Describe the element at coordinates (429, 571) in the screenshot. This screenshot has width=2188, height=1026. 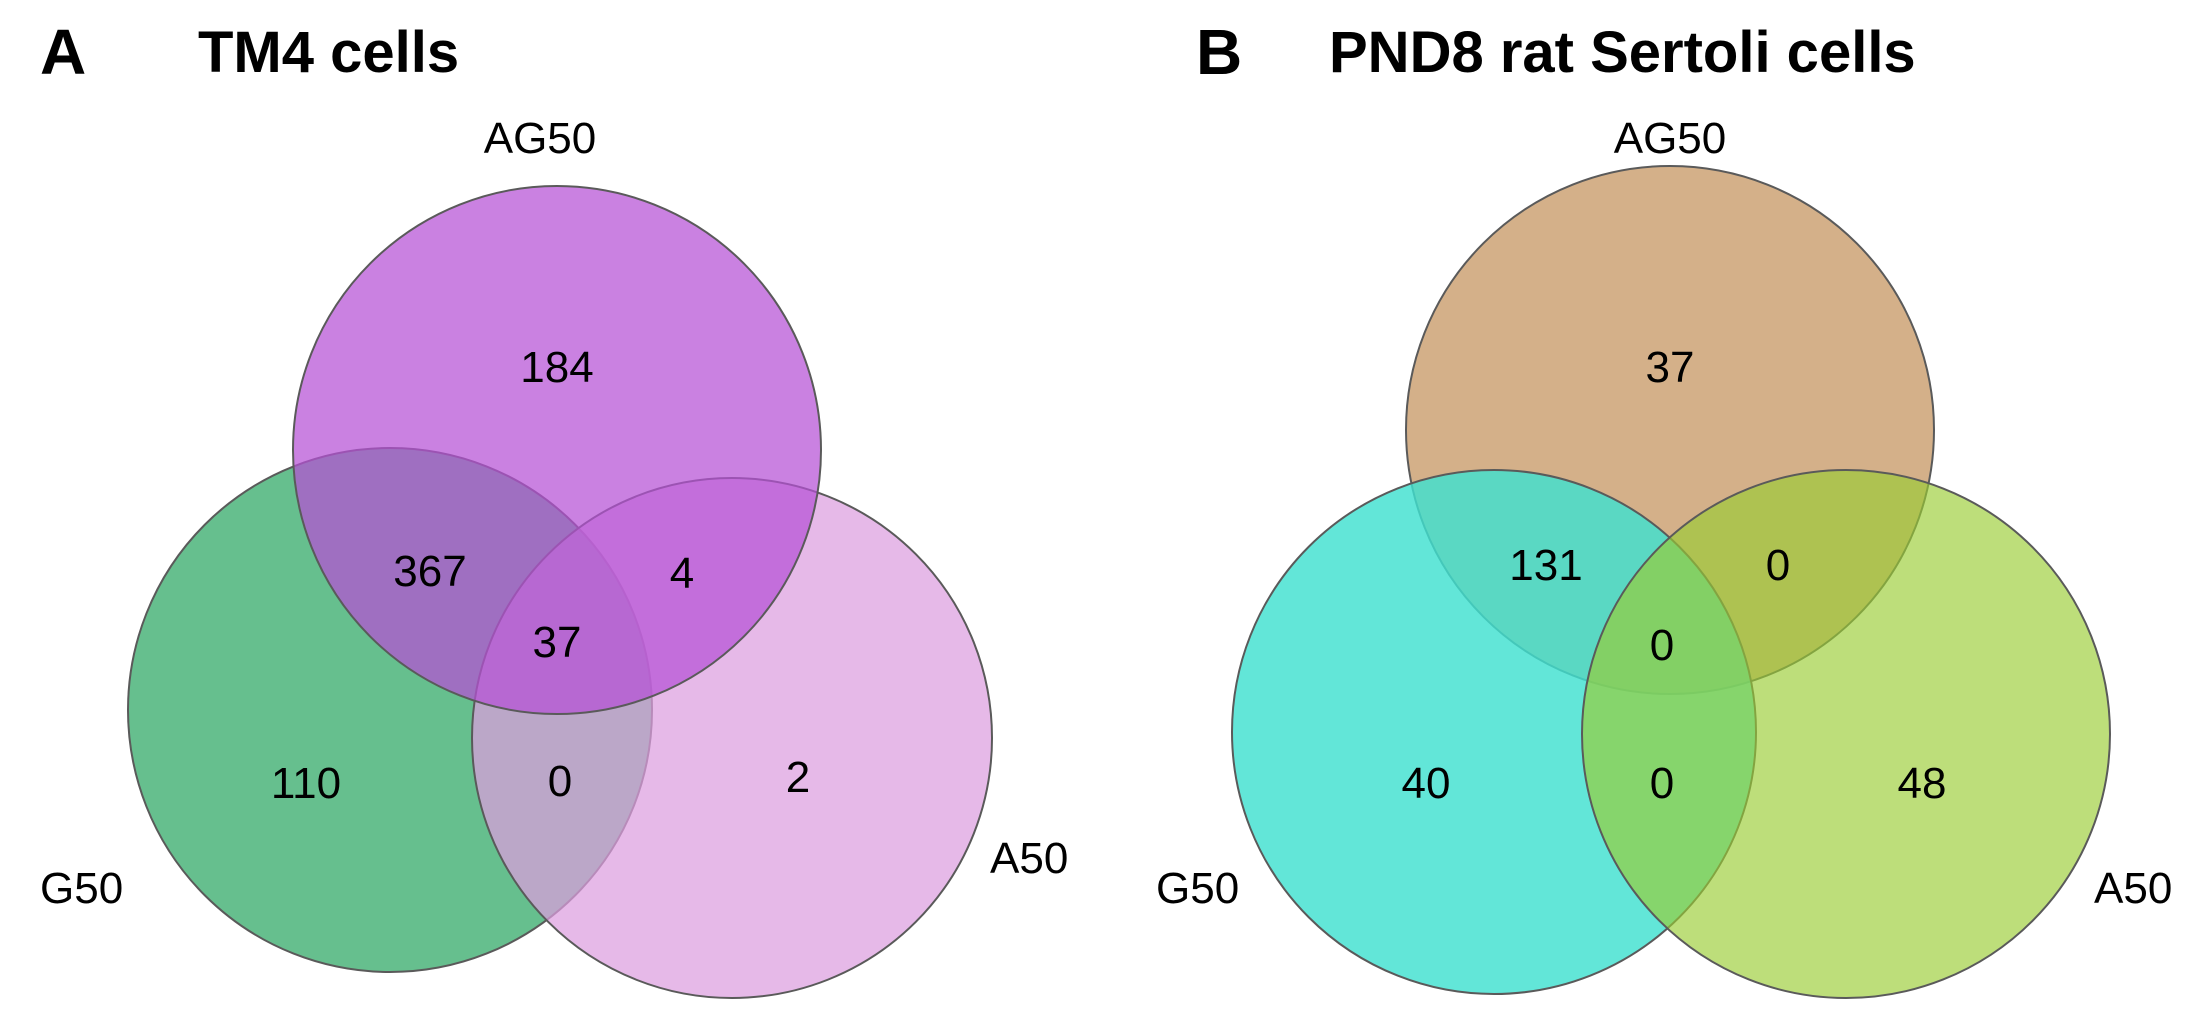
I see `count-ag50-g50: 367` at that location.